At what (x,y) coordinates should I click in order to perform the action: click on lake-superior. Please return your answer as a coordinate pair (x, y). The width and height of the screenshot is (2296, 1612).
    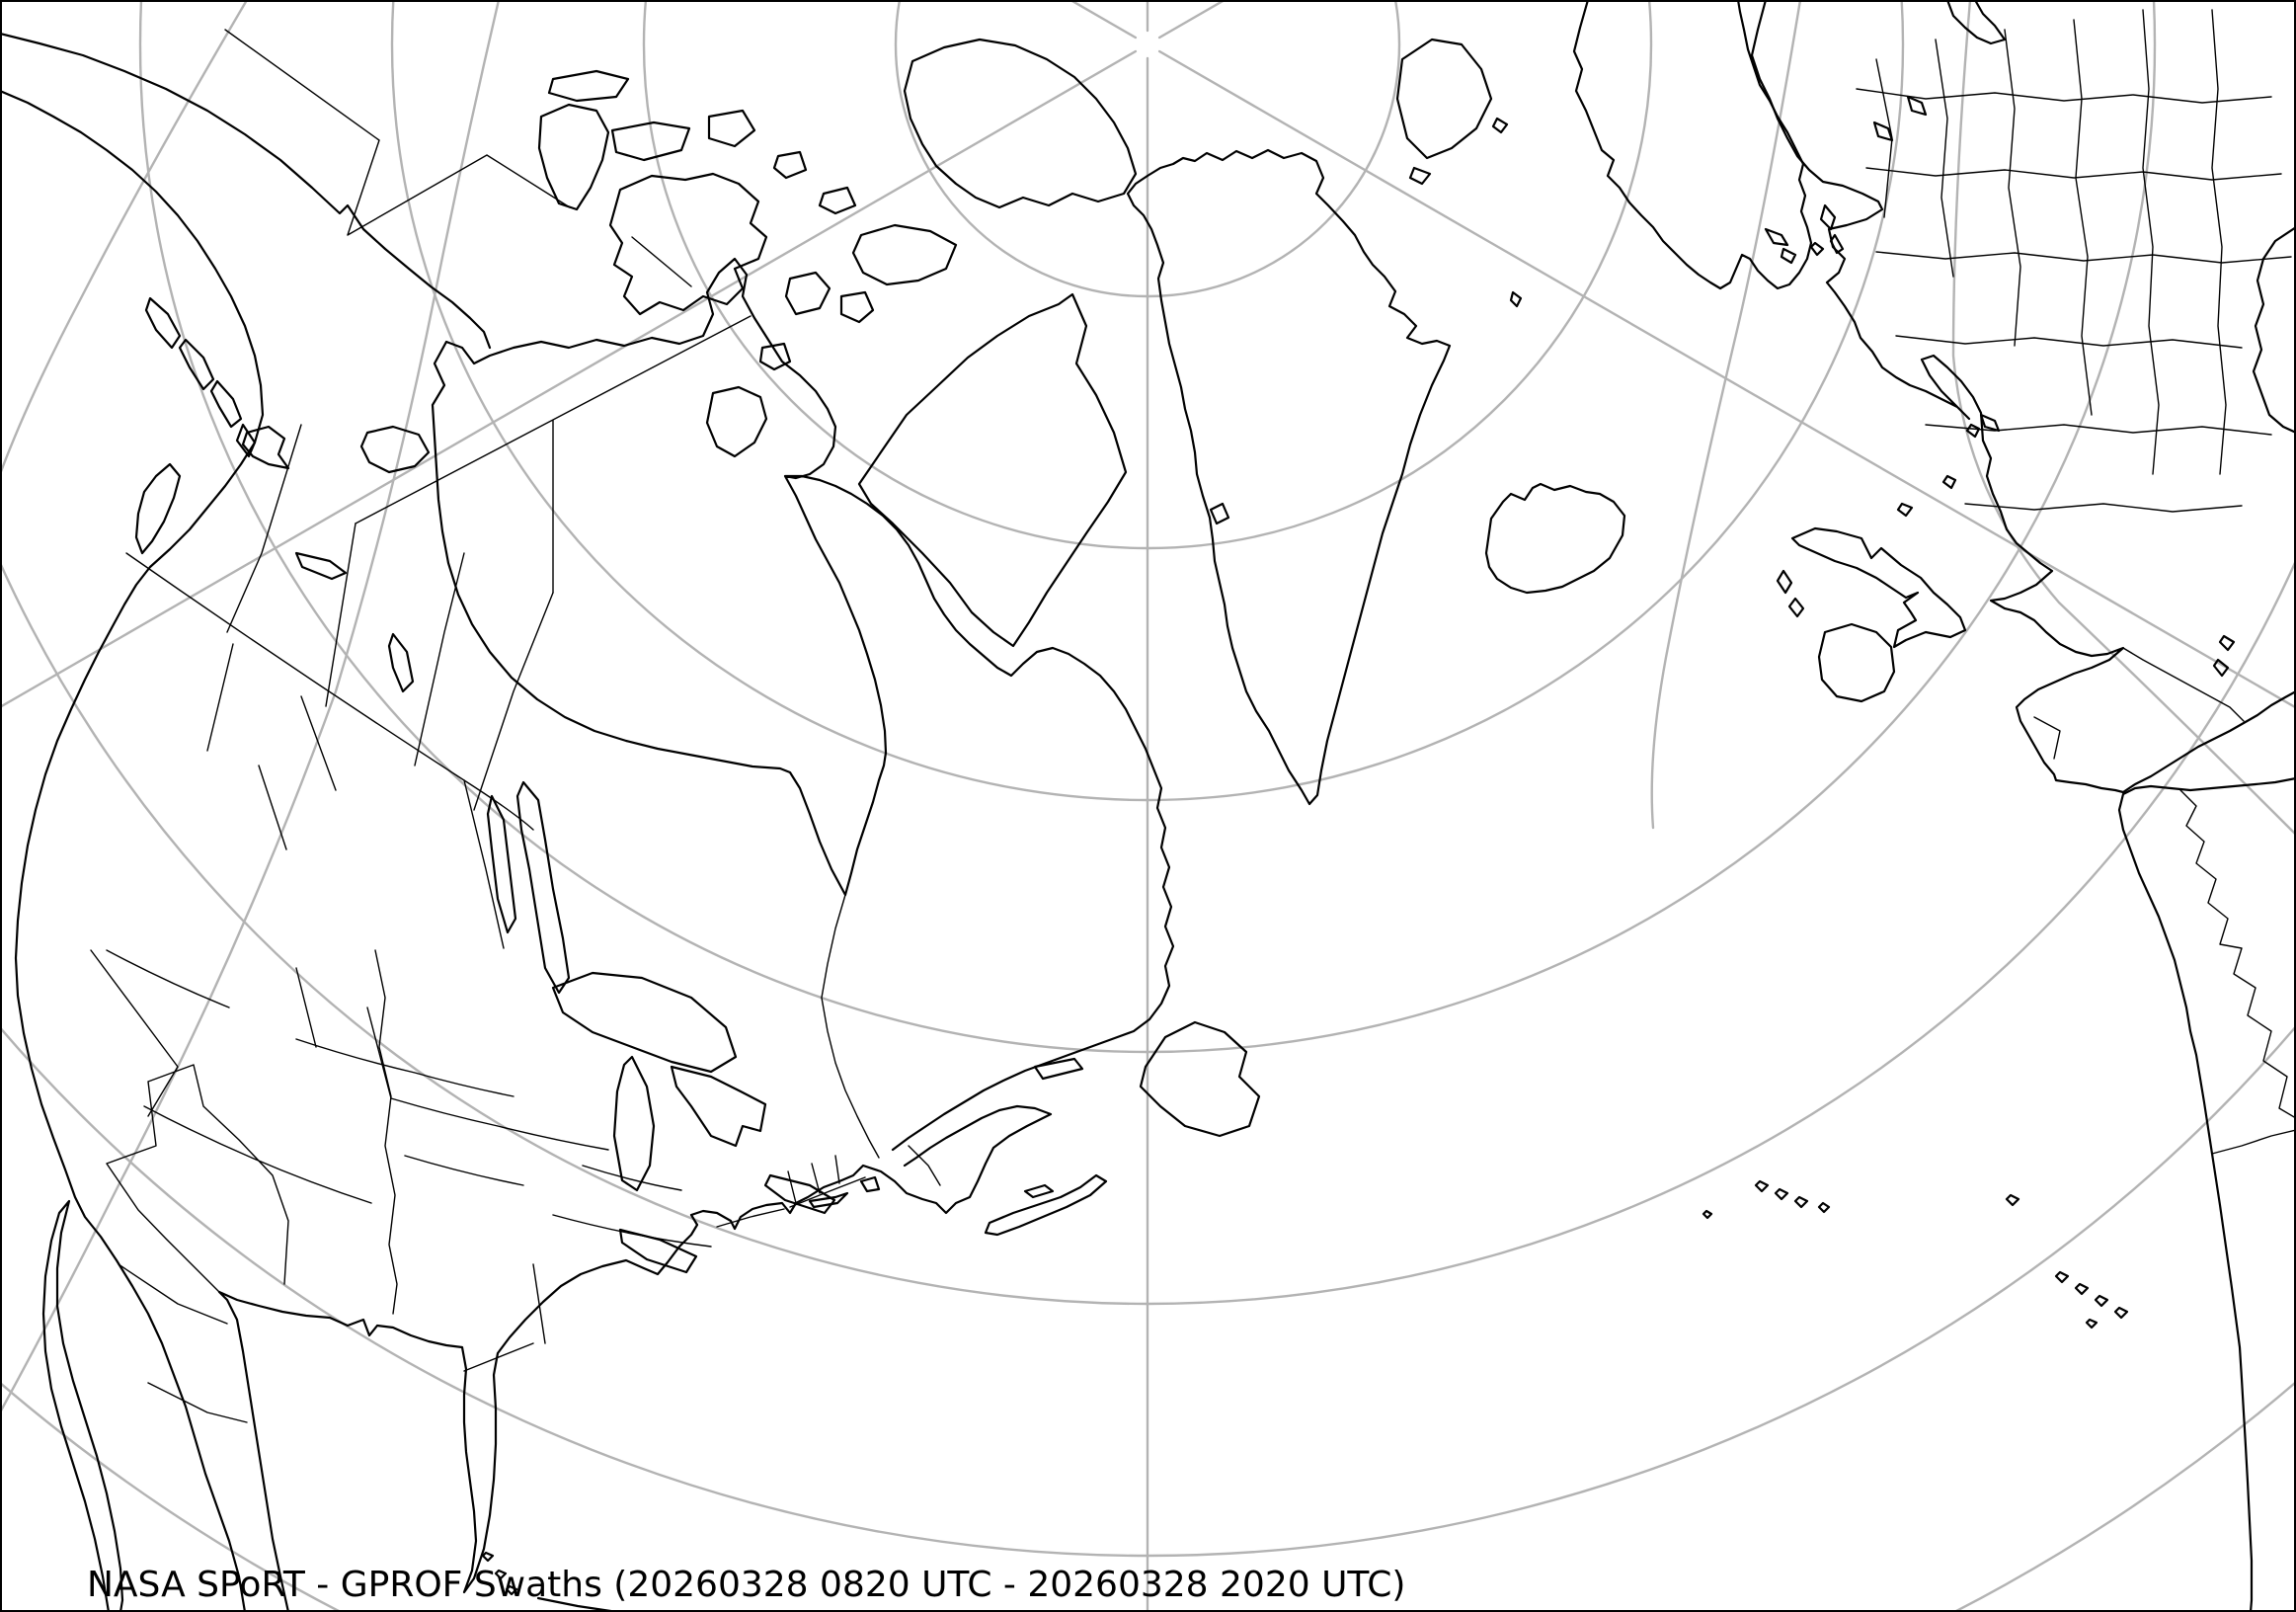
    Looking at the image, I should click on (645, 1022).